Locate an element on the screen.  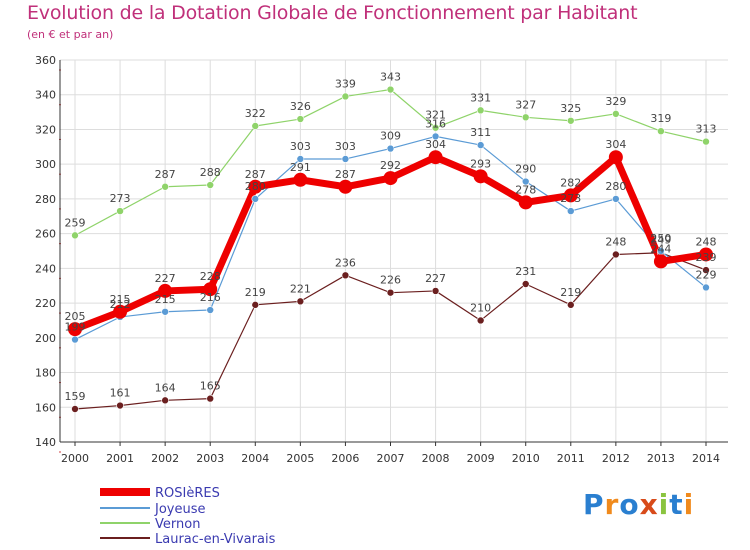
data-label: 216 is located at coordinates (210, 297).